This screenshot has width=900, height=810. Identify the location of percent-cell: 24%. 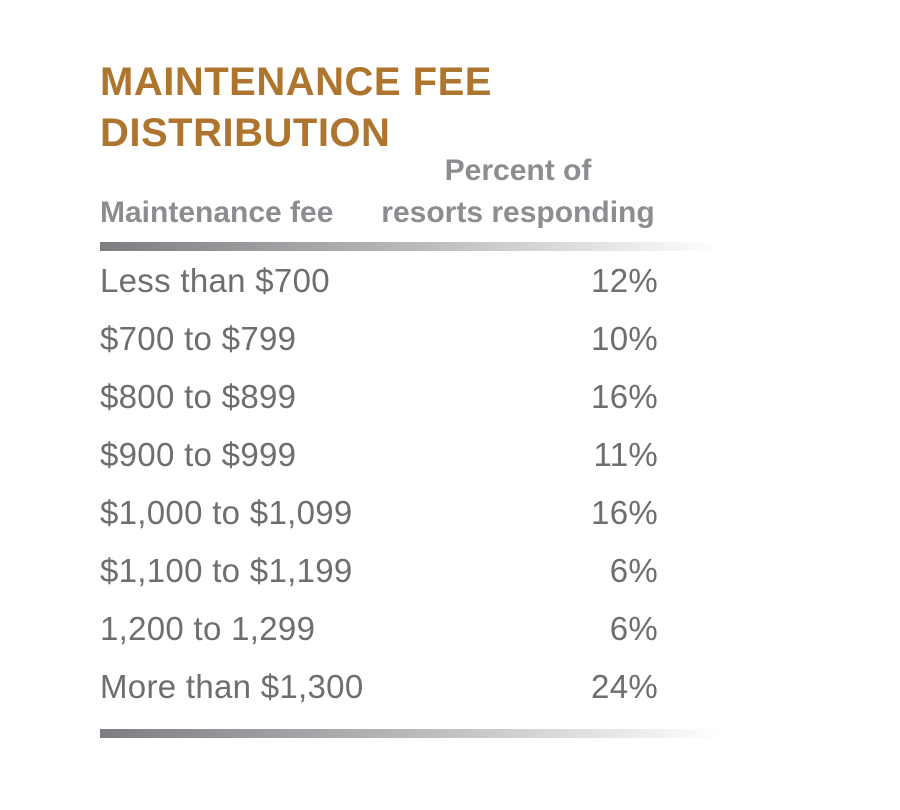
(624, 686).